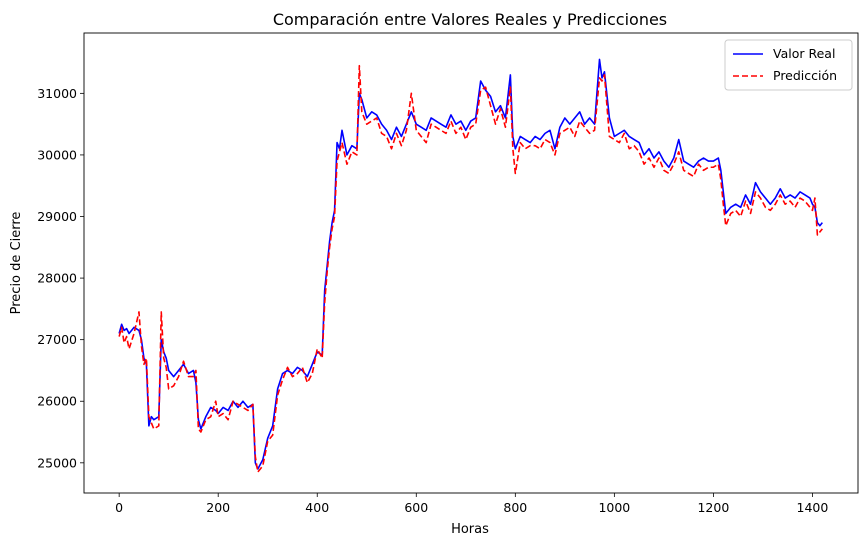 This screenshot has width=868, height=548. I want to click on legend-label-prediccion: Predicción, so click(805, 75).